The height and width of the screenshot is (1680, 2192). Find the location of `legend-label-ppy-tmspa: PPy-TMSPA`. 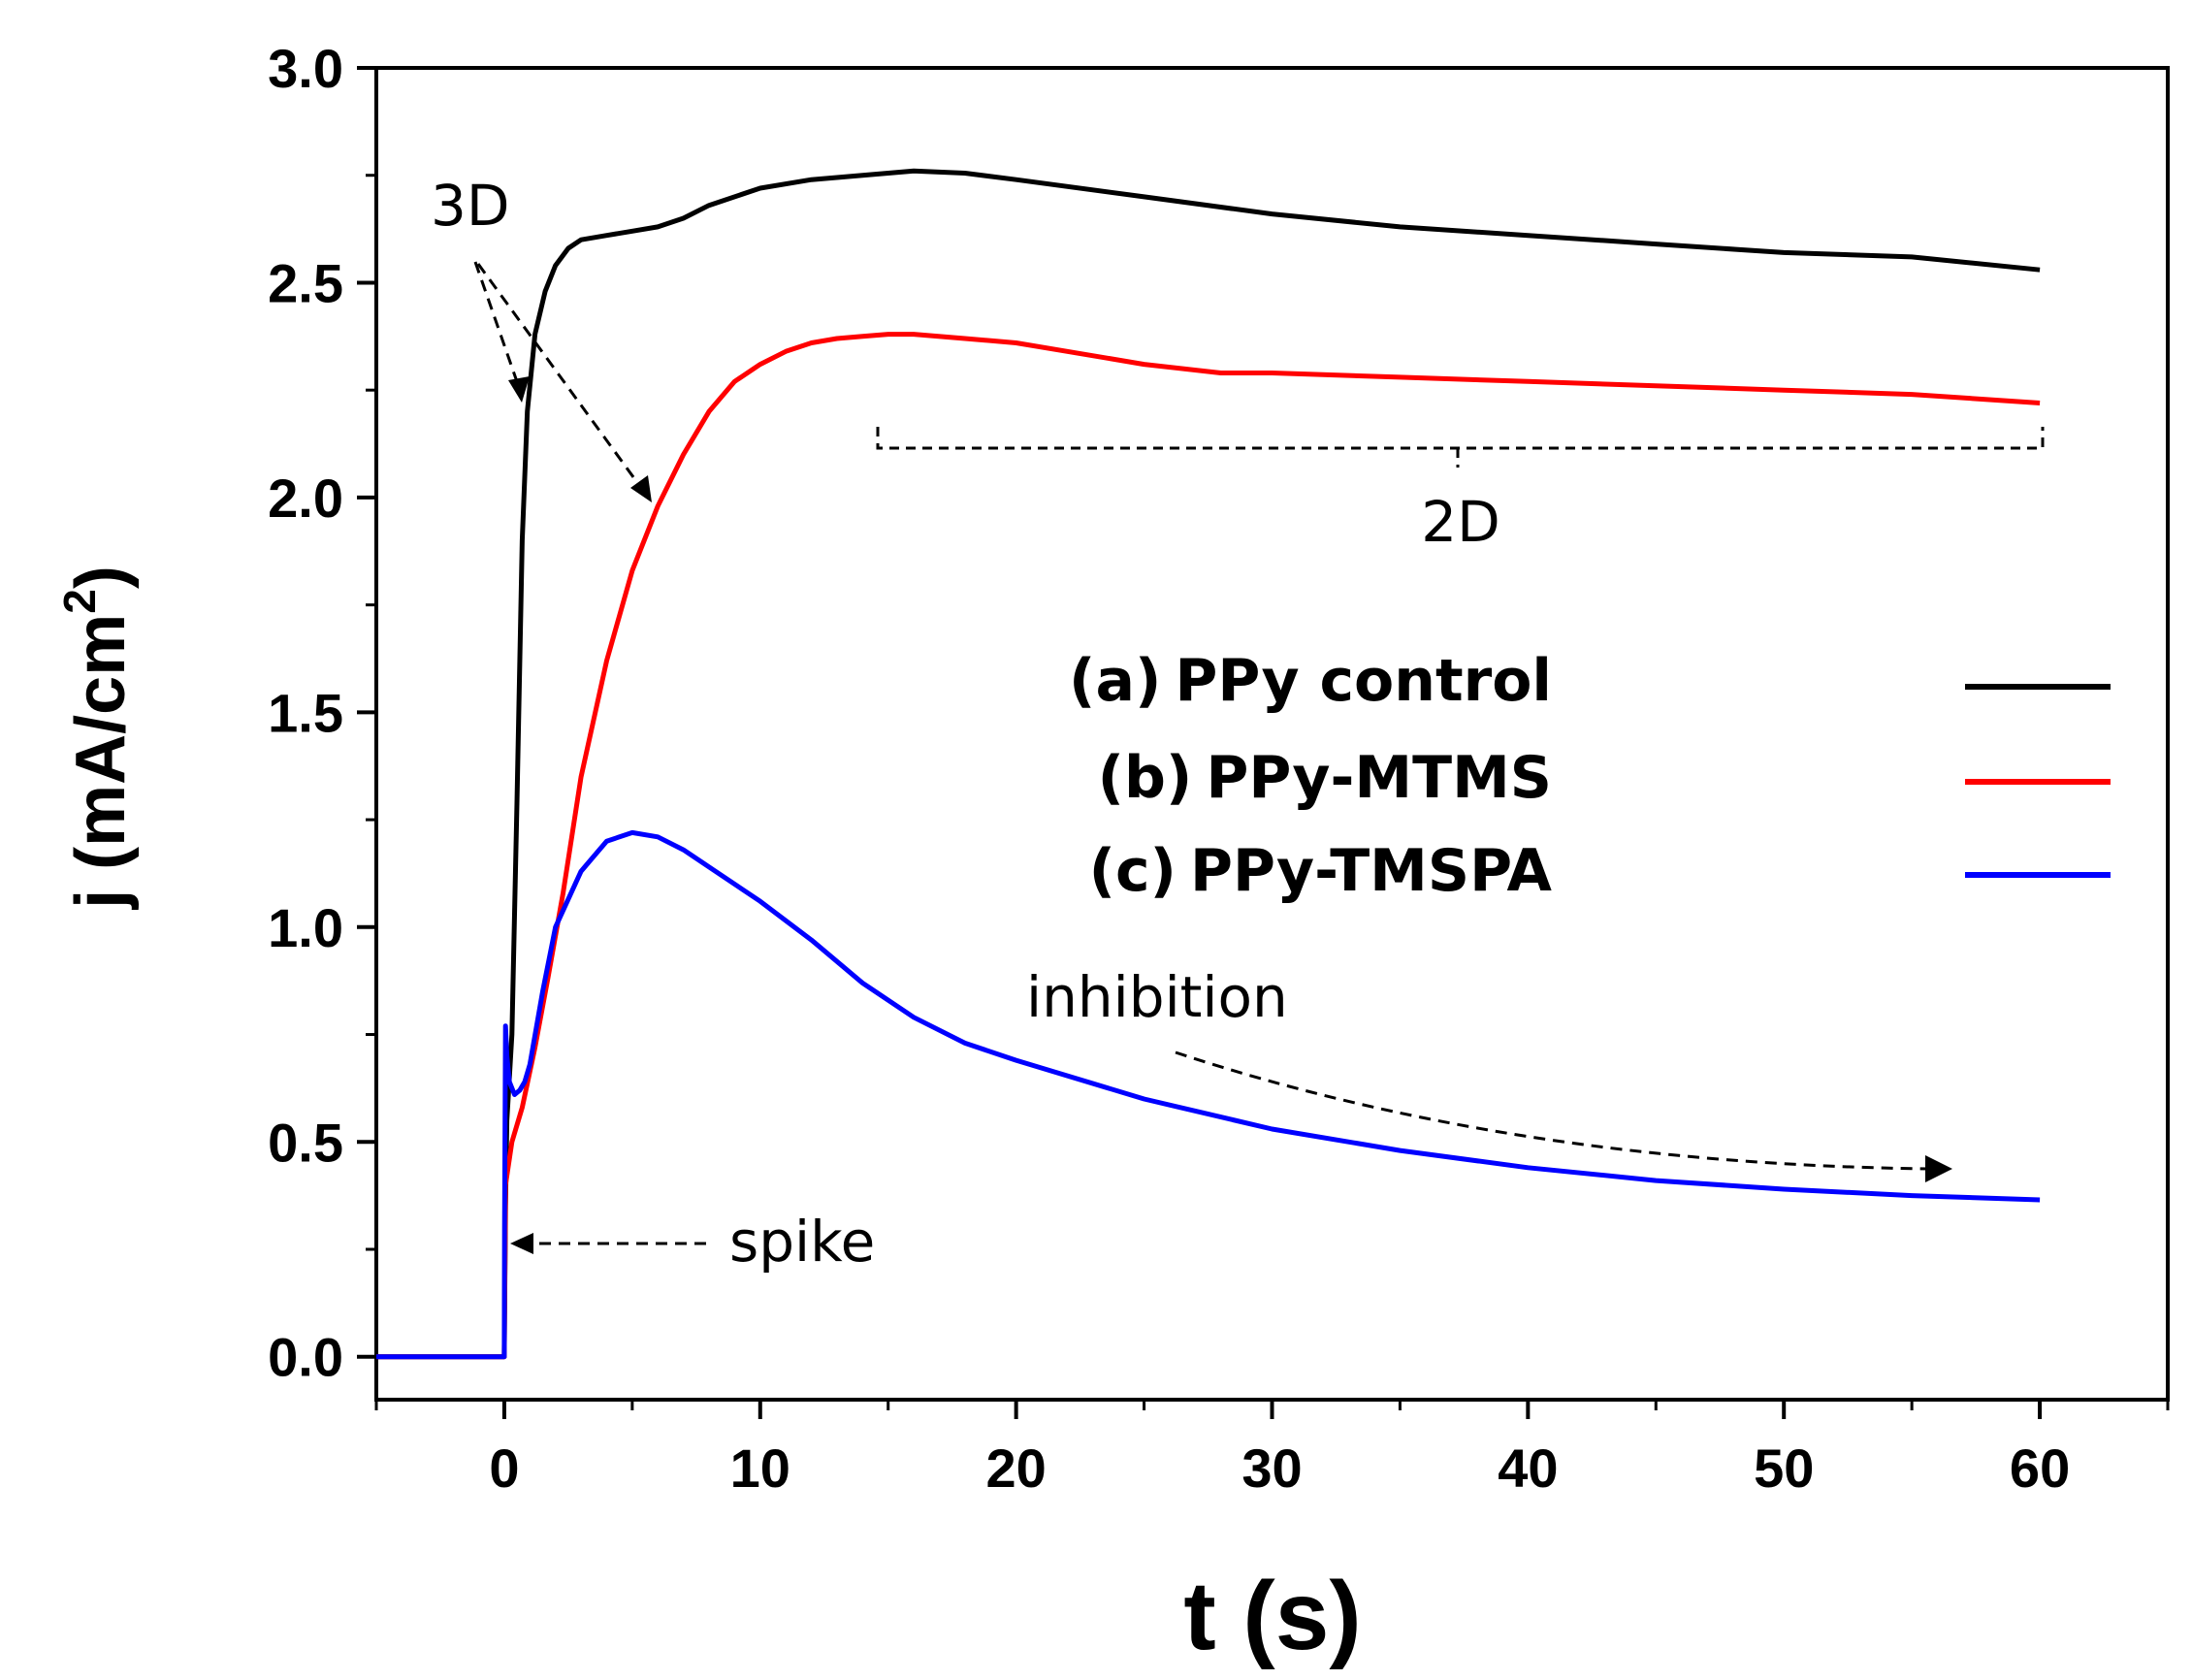

legend-label-ppy-tmspa: PPy-TMSPA is located at coordinates (1371, 871).